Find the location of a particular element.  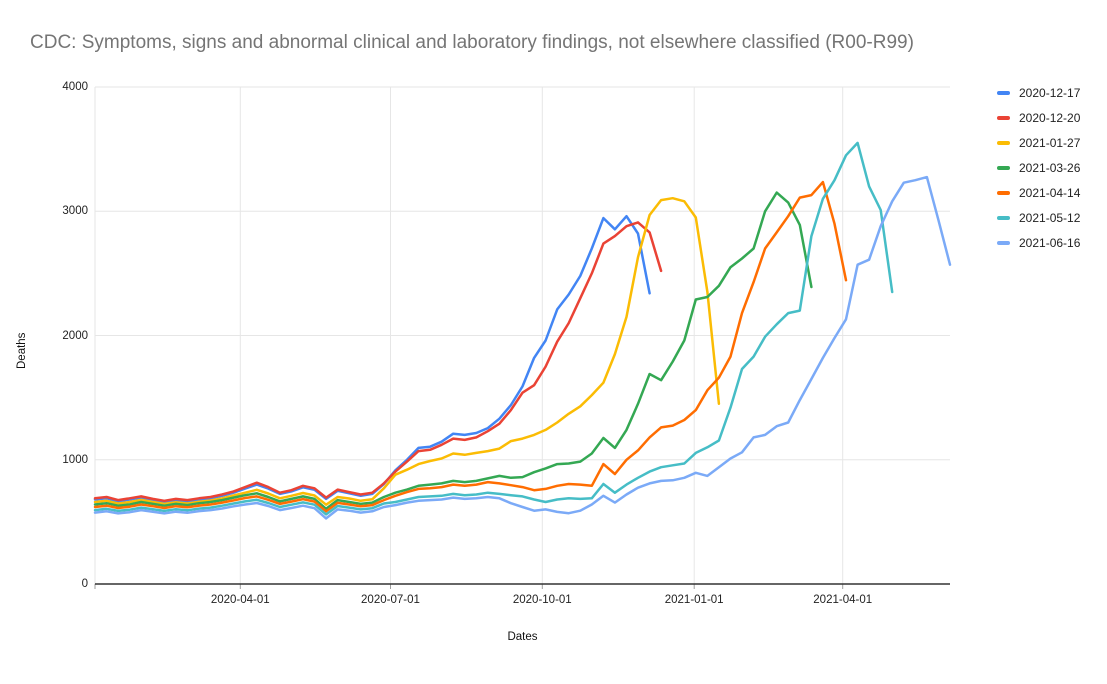

x-tick-label-2021-04-01: 2021-04-01 is located at coordinates (843, 600).